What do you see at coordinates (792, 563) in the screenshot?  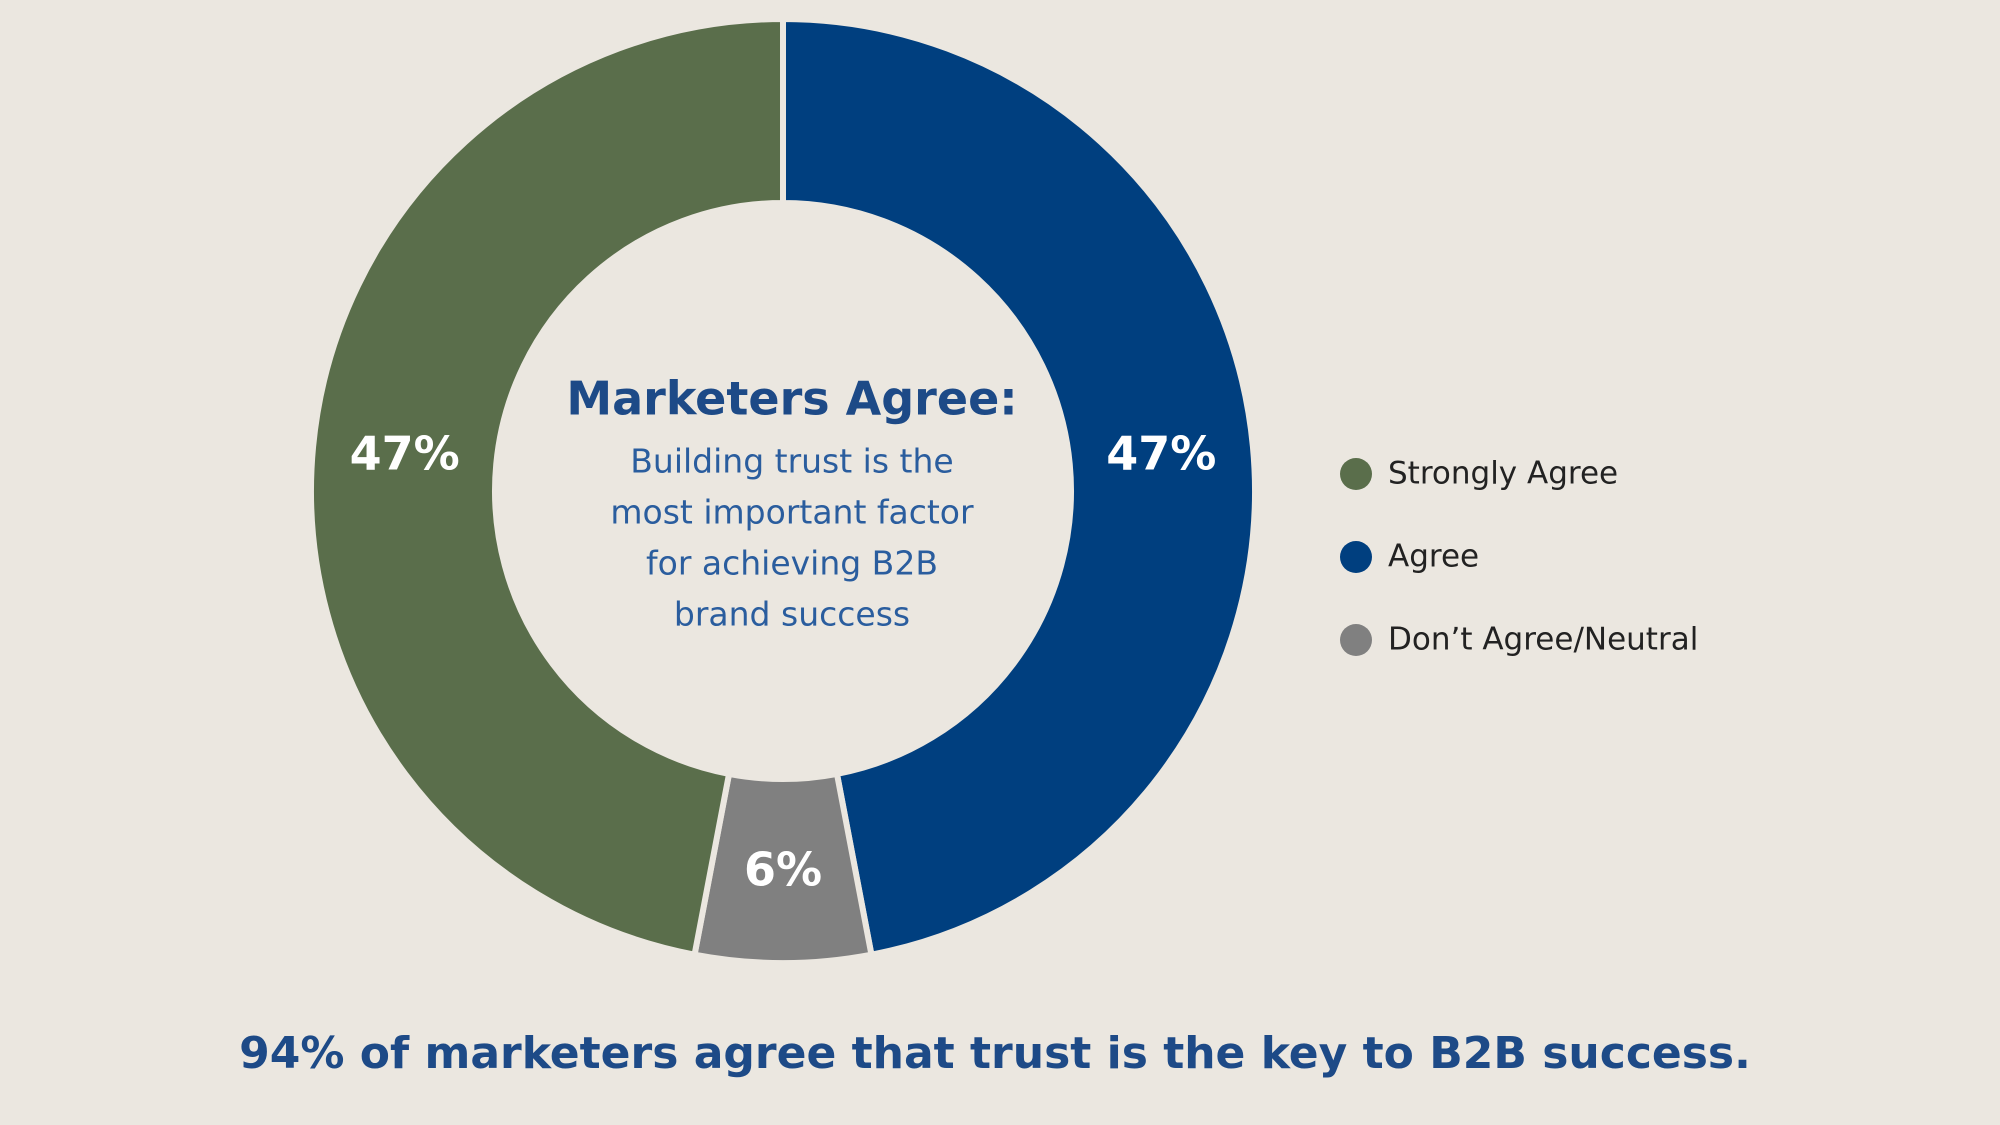 I see `center-text: for achieving B2B` at bounding box center [792, 563].